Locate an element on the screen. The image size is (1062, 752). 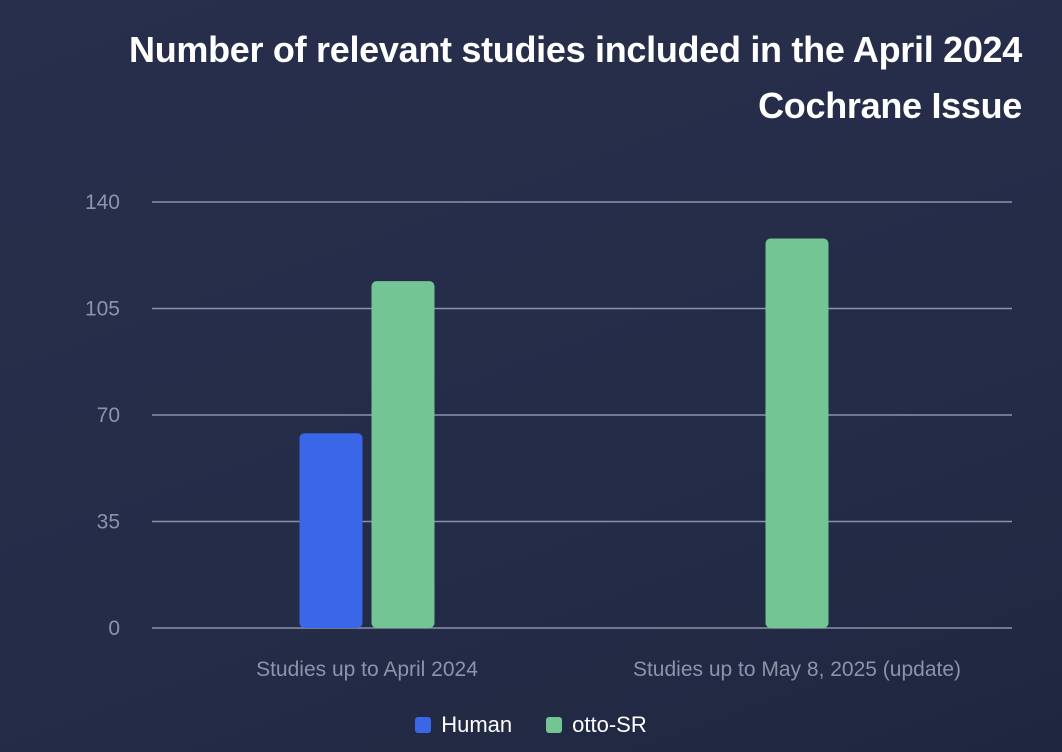
y-tick-label: 0 is located at coordinates (114, 628).